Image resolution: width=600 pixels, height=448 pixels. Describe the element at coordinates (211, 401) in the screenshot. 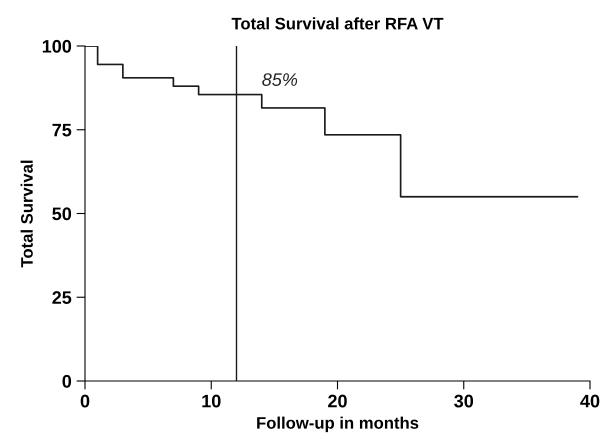

I see `x-tick-label: 10` at that location.